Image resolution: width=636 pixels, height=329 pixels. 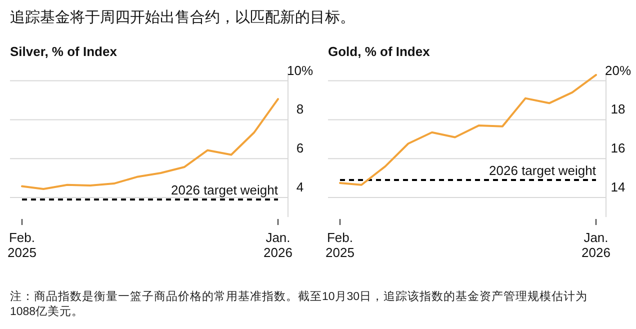 What do you see at coordinates (618, 148) in the screenshot?
I see `y-tick-label: 16` at bounding box center [618, 148].